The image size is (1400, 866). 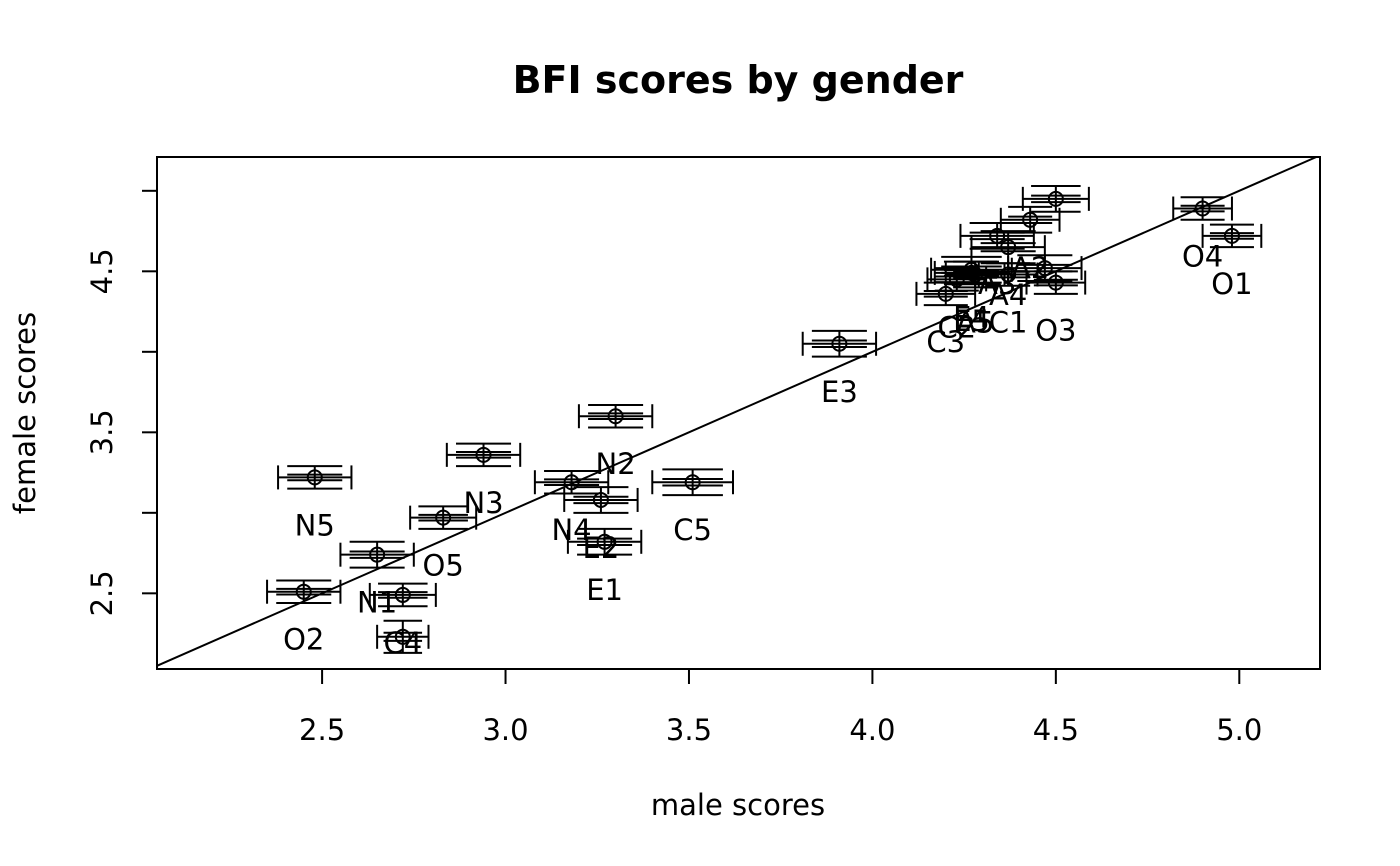 I want to click on point-label-e1: E1, so click(x=604, y=590).